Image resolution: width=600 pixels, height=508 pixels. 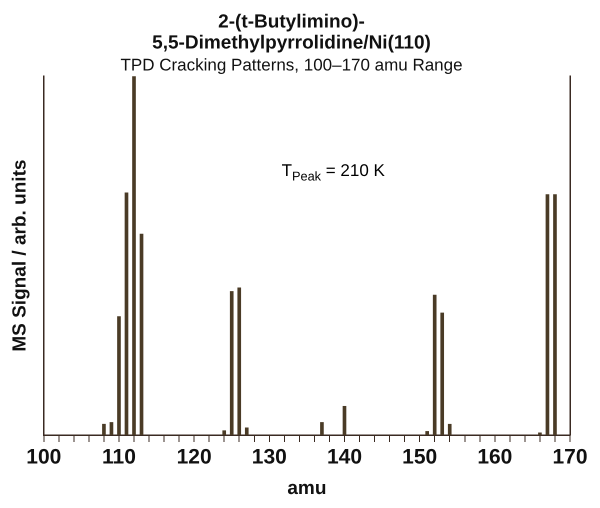 What do you see at coordinates (420, 456) in the screenshot?
I see `x-tick-label: 150` at bounding box center [420, 456].